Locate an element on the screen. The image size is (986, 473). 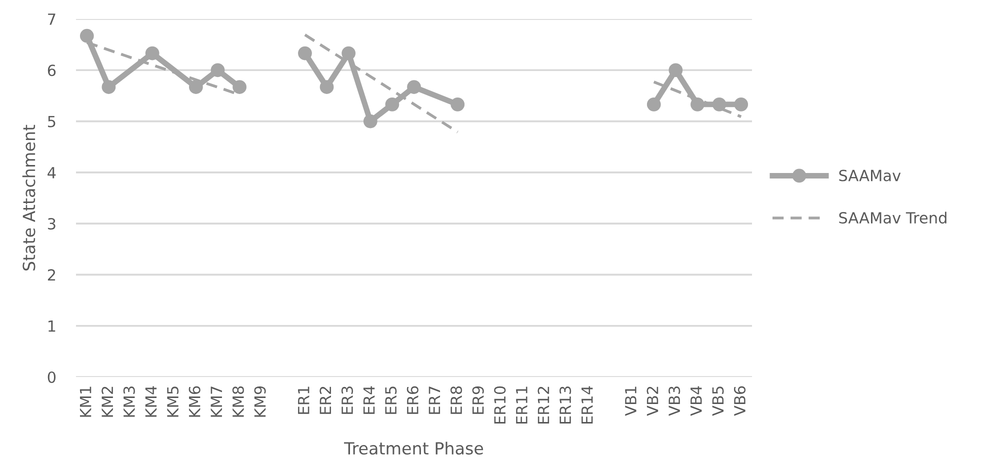
x-tick-label: KM7 is located at coordinates (216, 401).